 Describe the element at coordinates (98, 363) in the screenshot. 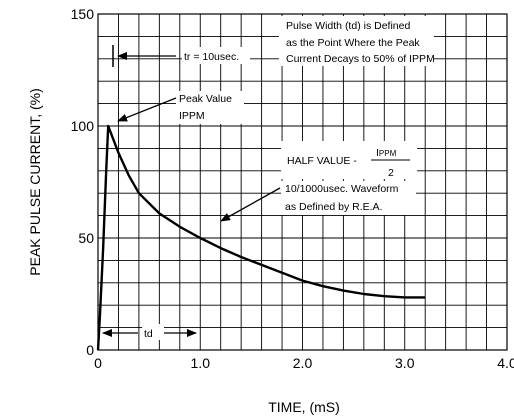

I see `x-tick-label: 0` at that location.